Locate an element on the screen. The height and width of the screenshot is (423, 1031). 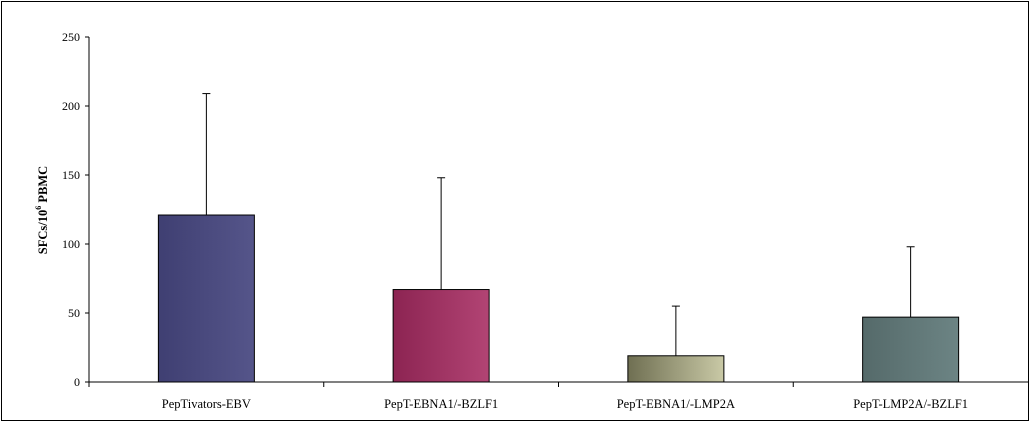
y-tick-label: 250 is located at coordinates (71, 37).